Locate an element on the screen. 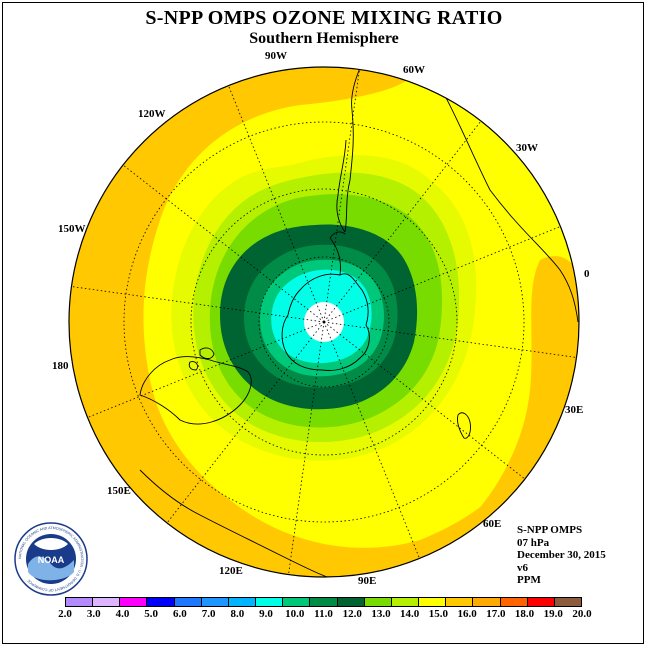  lon-label-30e: 30E is located at coordinates (574, 410).